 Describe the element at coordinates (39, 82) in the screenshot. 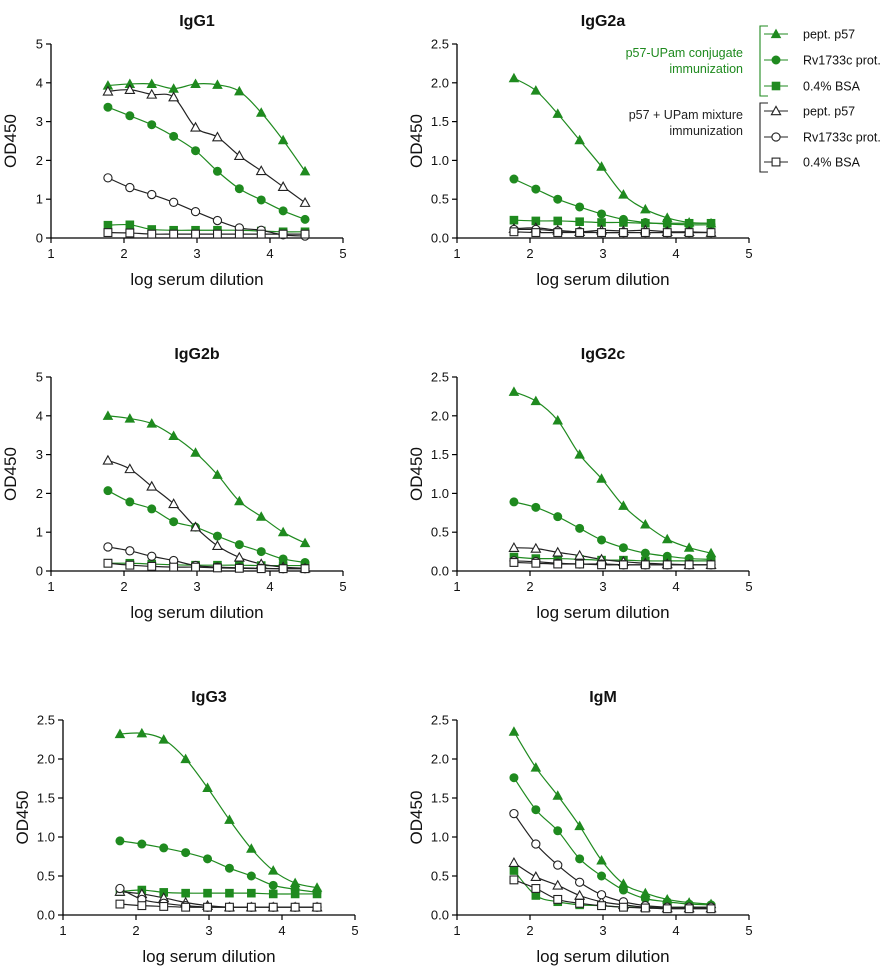

I see `y-tick-label: 4` at that location.